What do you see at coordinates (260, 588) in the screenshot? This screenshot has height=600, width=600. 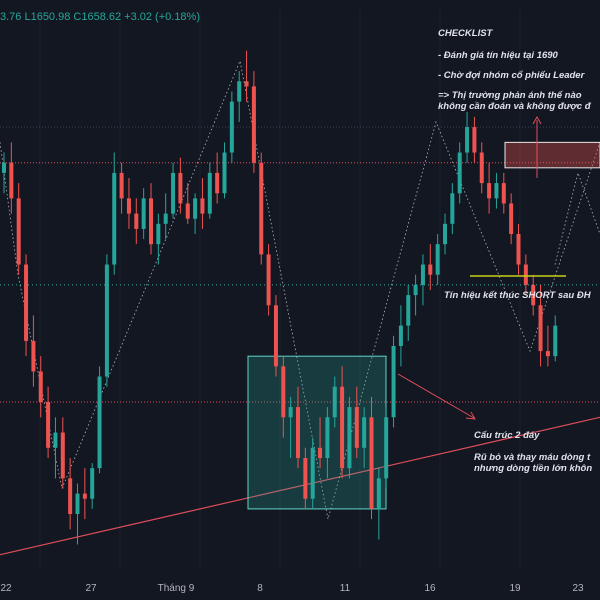 I see `x-tick-label: 8` at bounding box center [260, 588].